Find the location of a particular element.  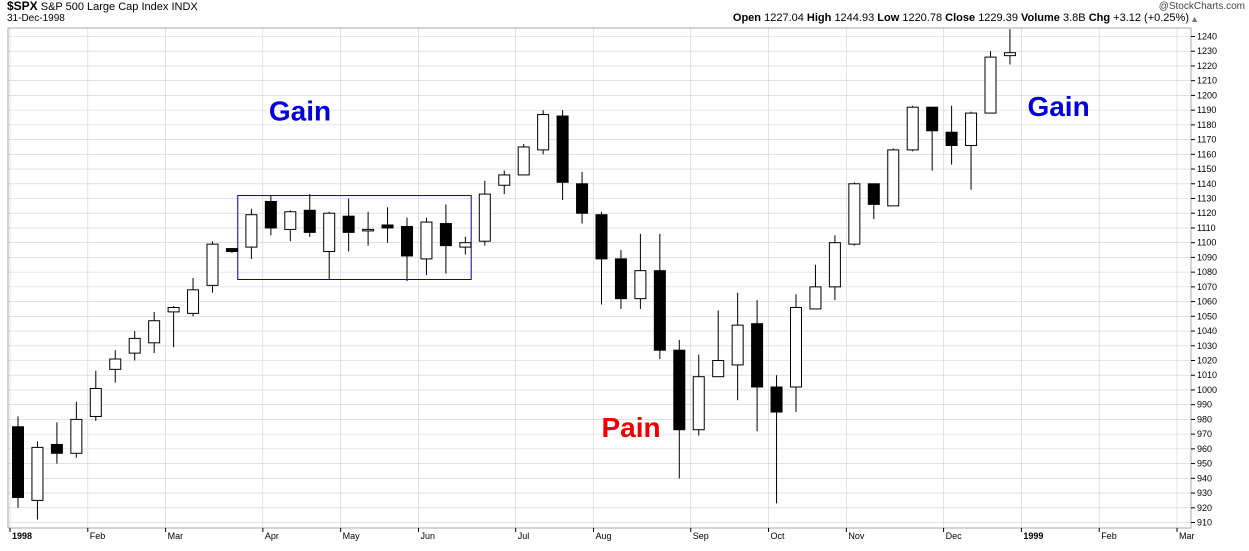

y-tick-label: 1060 is located at coordinates (1207, 302).